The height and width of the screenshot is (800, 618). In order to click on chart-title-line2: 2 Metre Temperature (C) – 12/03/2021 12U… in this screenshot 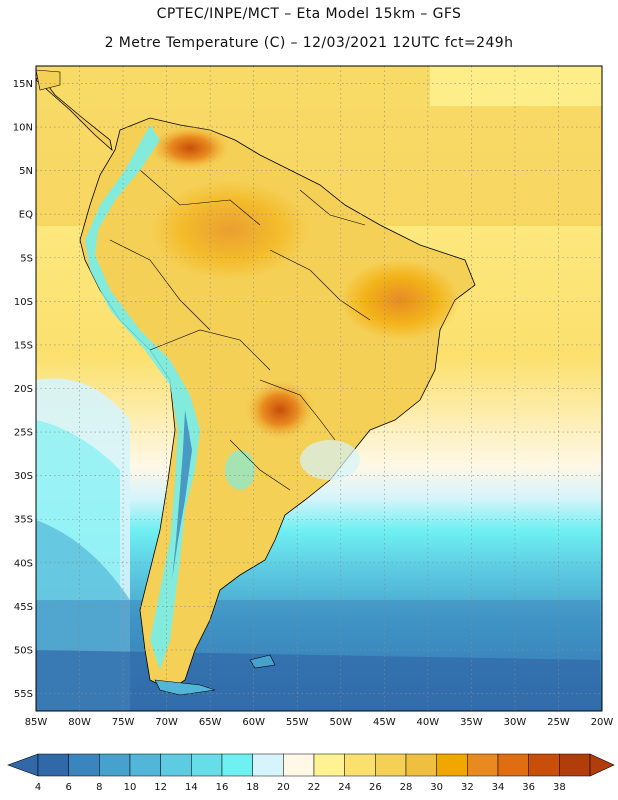, I will do `click(309, 43)`.